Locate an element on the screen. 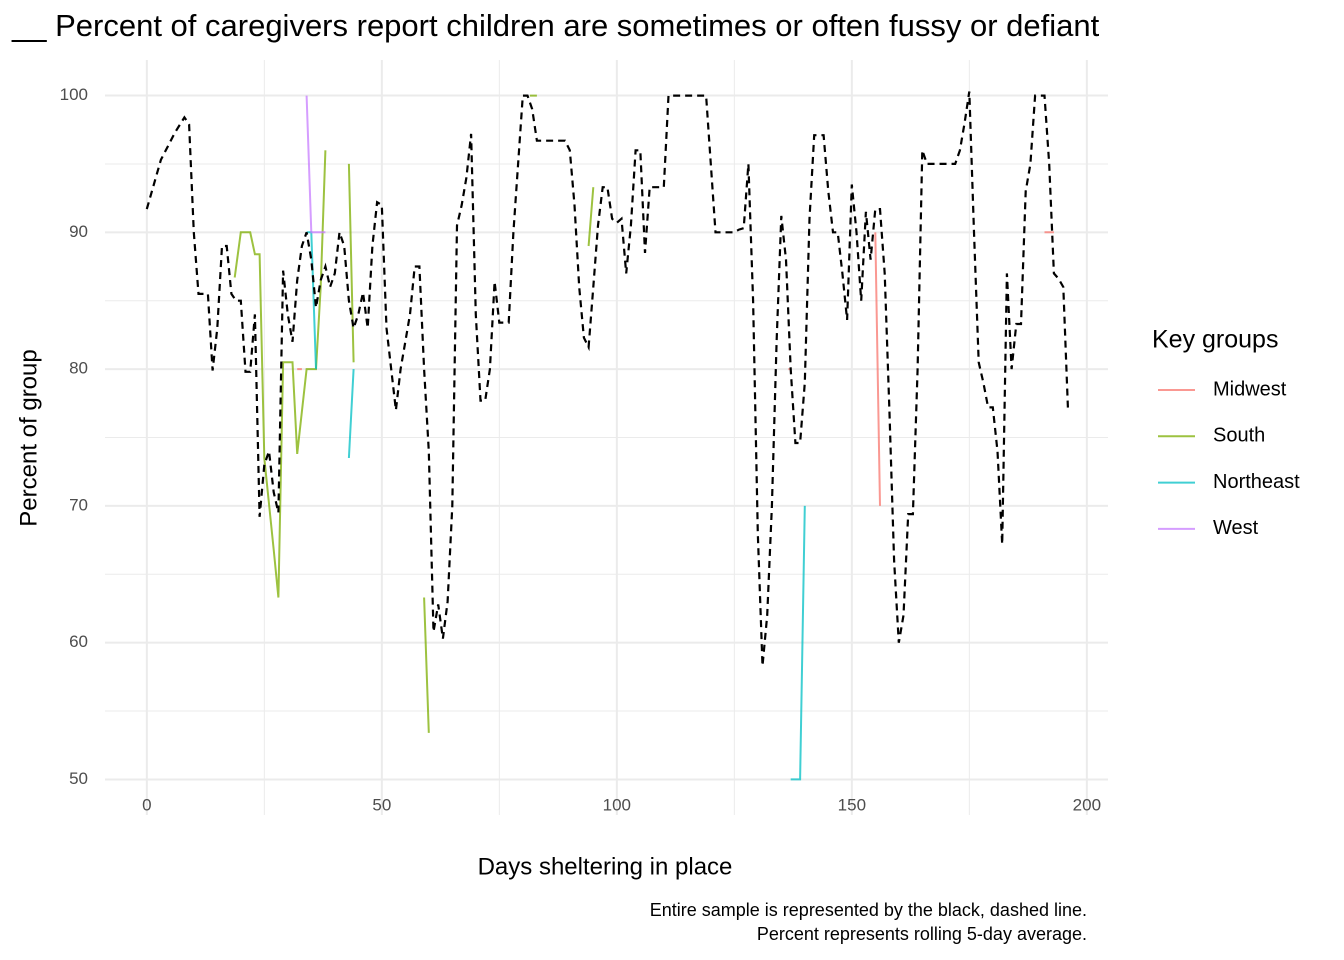 The height and width of the screenshot is (960, 1344). legend-label: Midwest is located at coordinates (1250, 389).